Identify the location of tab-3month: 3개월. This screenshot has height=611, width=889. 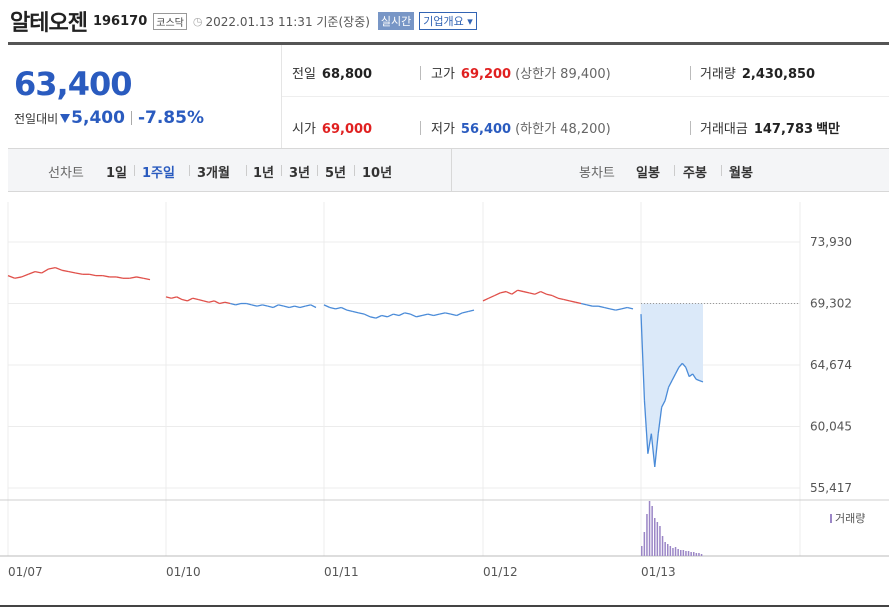
(213, 173).